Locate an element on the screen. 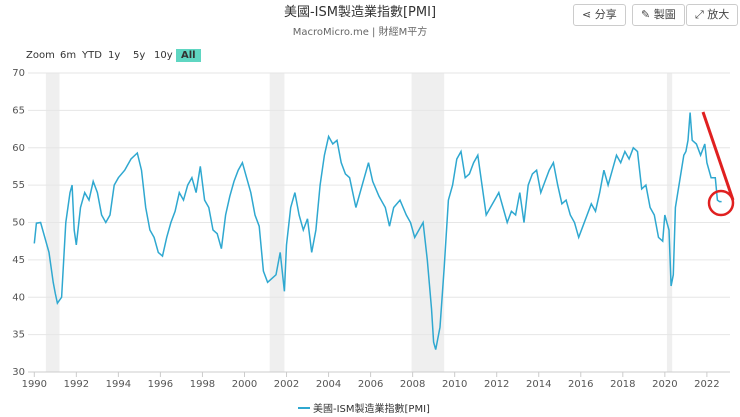 The width and height of the screenshot is (740, 417). x-tick-label: 1994 is located at coordinates (118, 384).